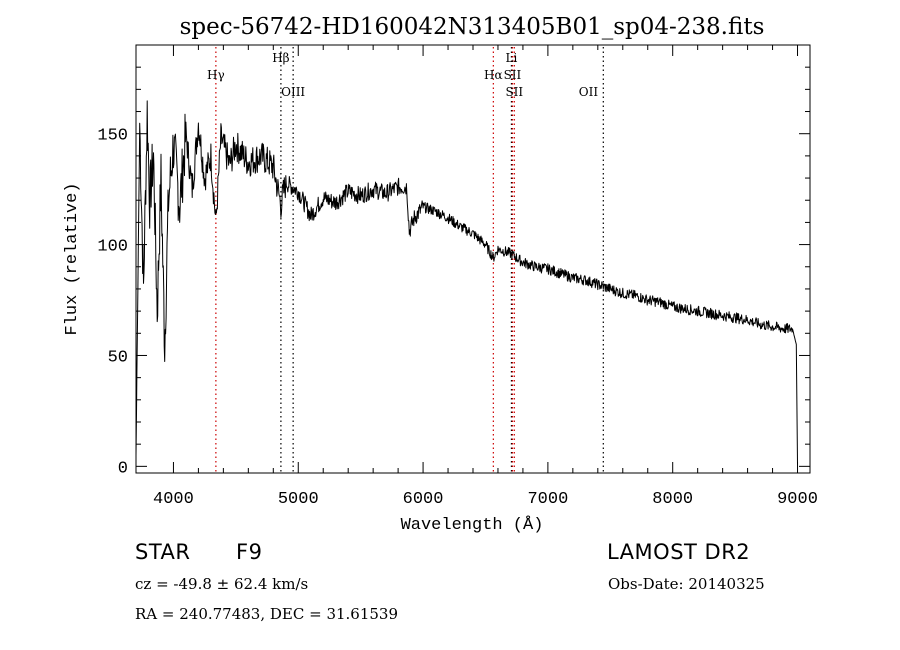 This screenshot has width=900, height=650. Describe the element at coordinates (173, 499) in the screenshot. I see `x-tick-label: 4000` at that location.